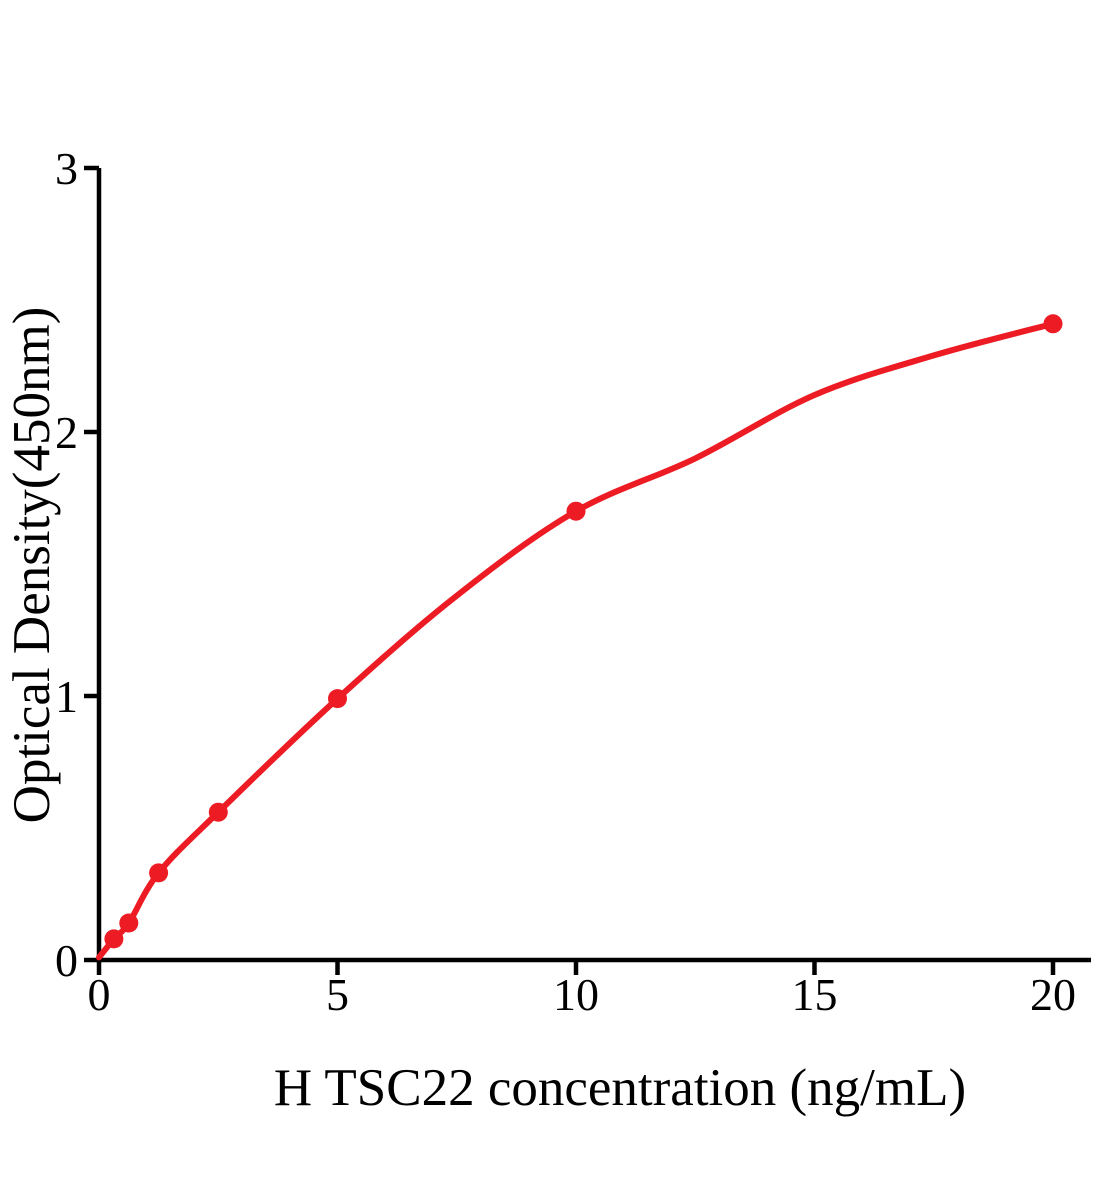 Image resolution: width=1104 pixels, height=1200 pixels. Describe the element at coordinates (66, 960) in the screenshot. I see `y-tick-label: 0` at that location.